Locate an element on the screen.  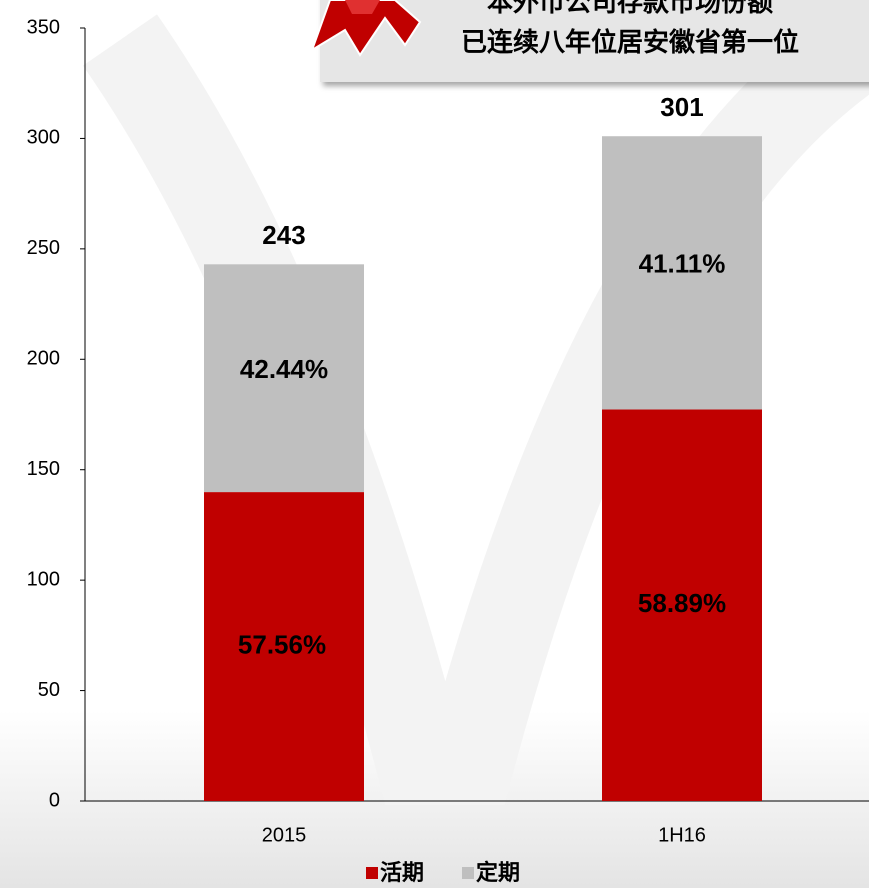
y-tick-label: 100 is located at coordinates (43, 579).